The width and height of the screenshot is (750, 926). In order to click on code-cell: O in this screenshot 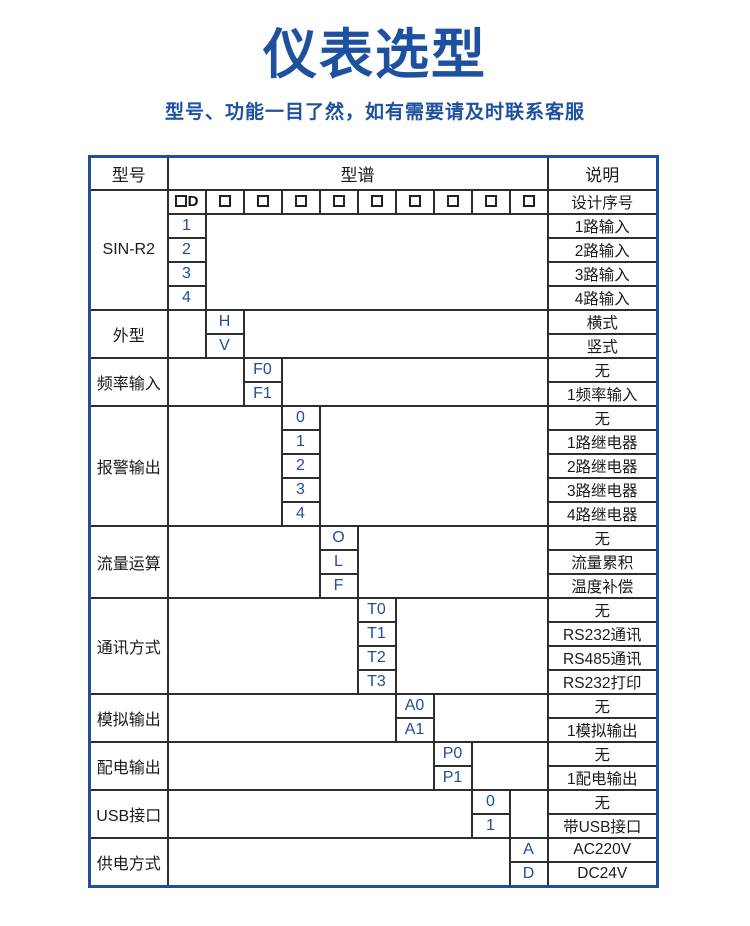, I will do `click(338, 538)`.